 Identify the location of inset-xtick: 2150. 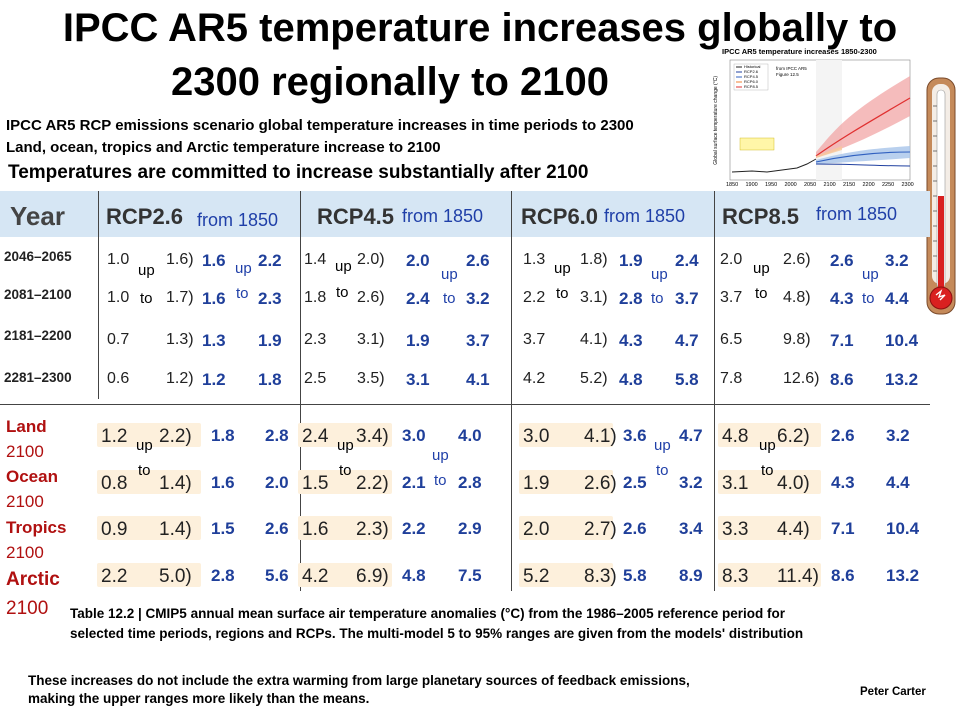
(849, 185).